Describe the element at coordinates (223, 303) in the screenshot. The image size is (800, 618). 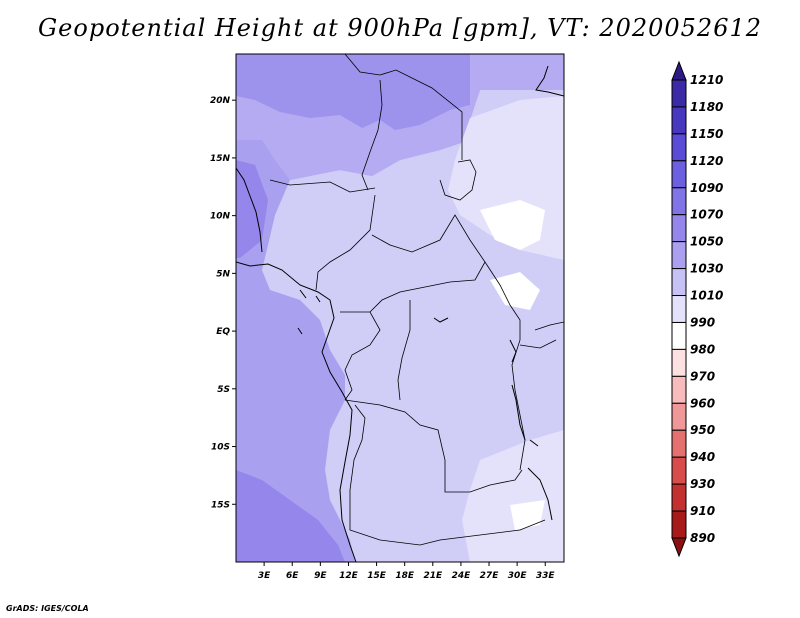
I see `y-axis: 20N 15N 10N 5N EQ 5S 10S 15S` at that location.